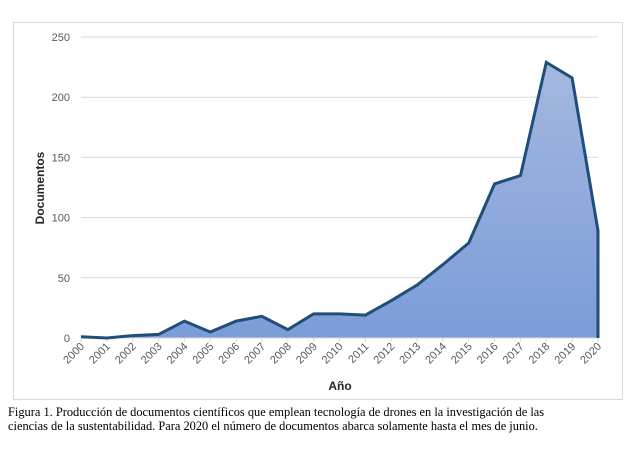 The image size is (636, 460). I want to click on x-tick-label: 2019, so click(565, 354).